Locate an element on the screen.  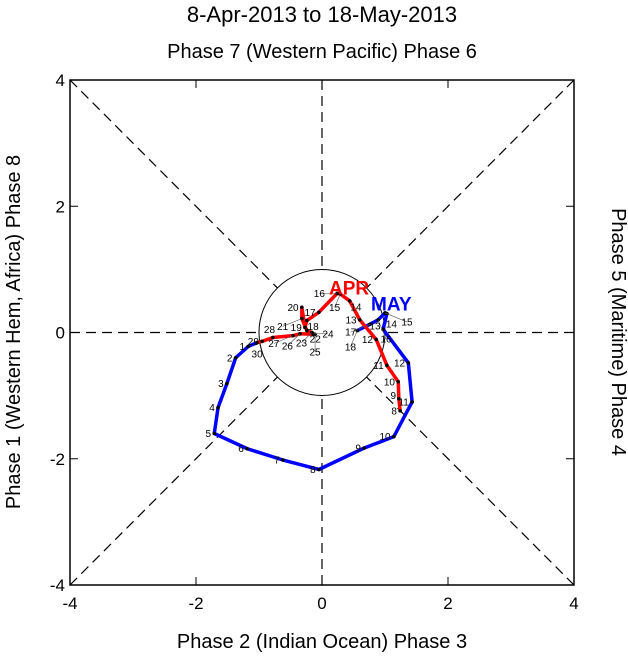
left-axis-label: Phase 1 (Western Hem, Africa) Phase 8 is located at coordinates (14, 332).